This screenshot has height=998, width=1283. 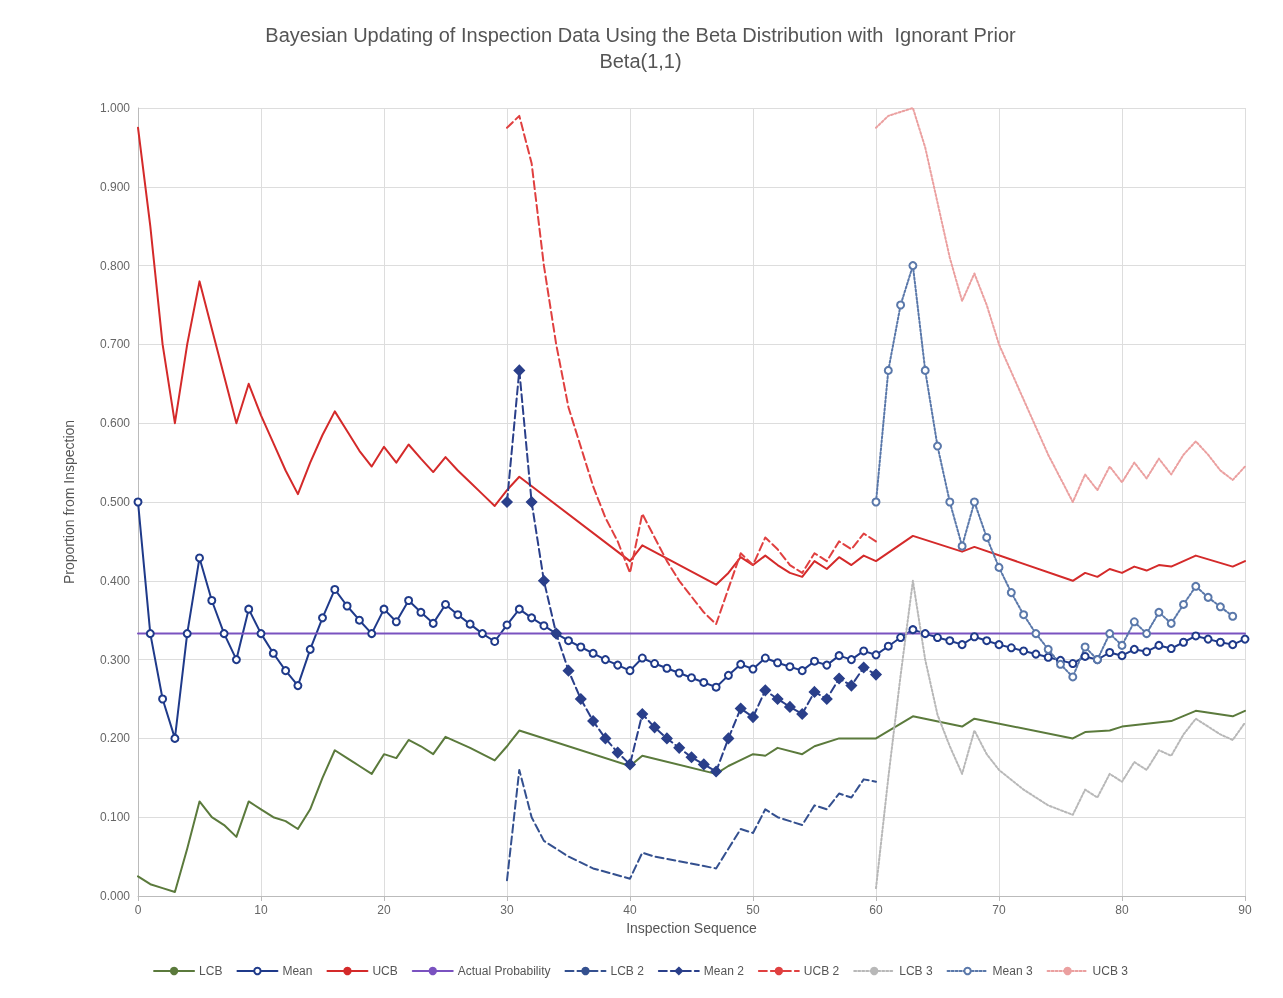 What do you see at coordinates (1110, 971) in the screenshot?
I see `legend-label: UCB 3` at bounding box center [1110, 971].